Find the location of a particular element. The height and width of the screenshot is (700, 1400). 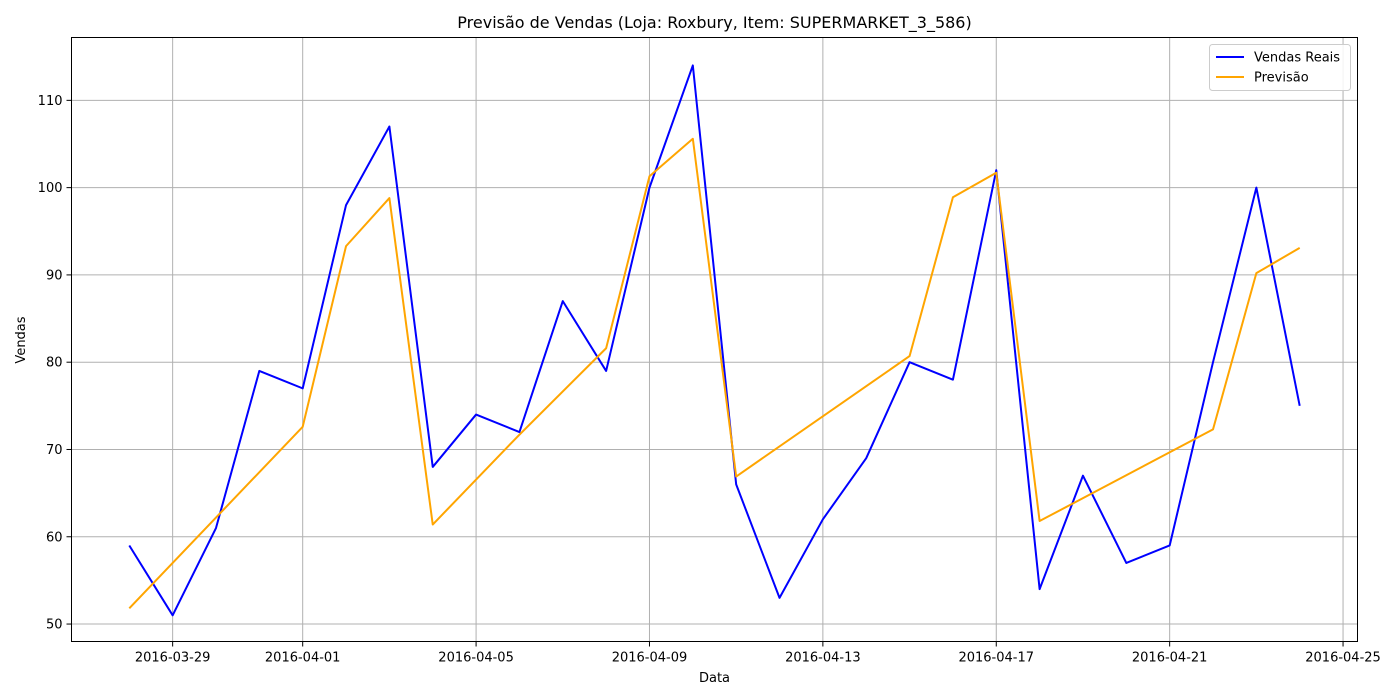

y-tick-label: 110 is located at coordinates (50, 101).